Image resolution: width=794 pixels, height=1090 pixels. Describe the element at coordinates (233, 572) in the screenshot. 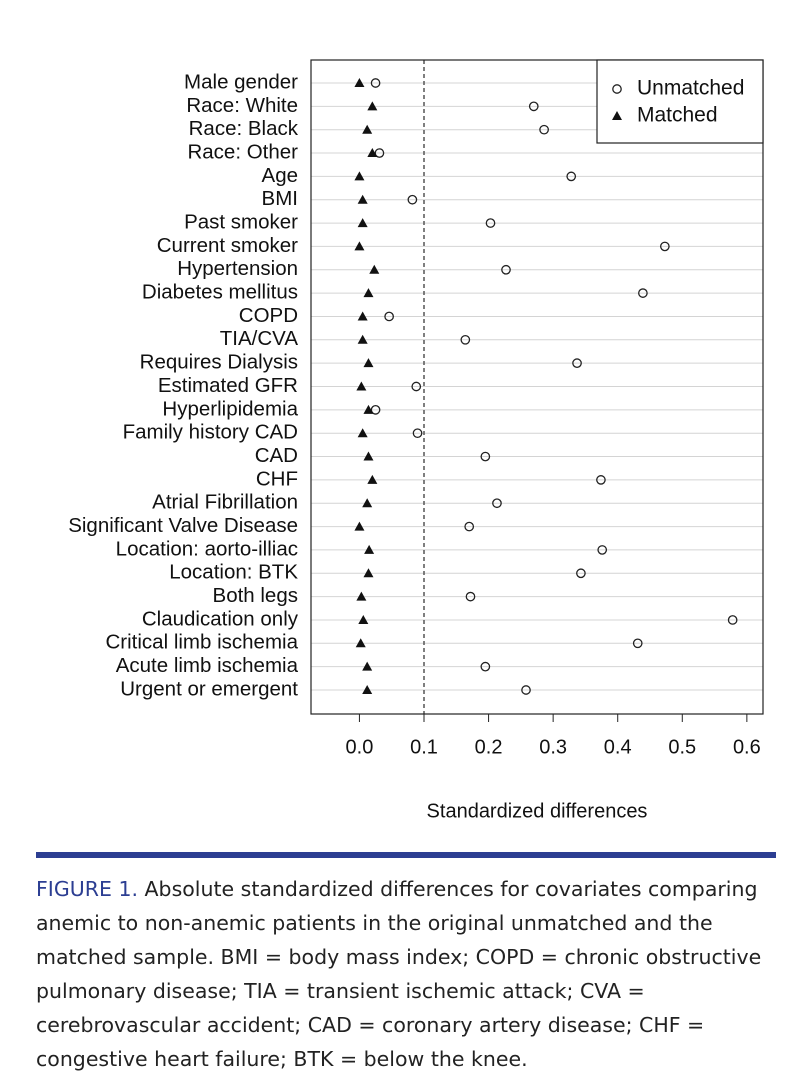

I see `y-tick-label: Location: BTK` at that location.